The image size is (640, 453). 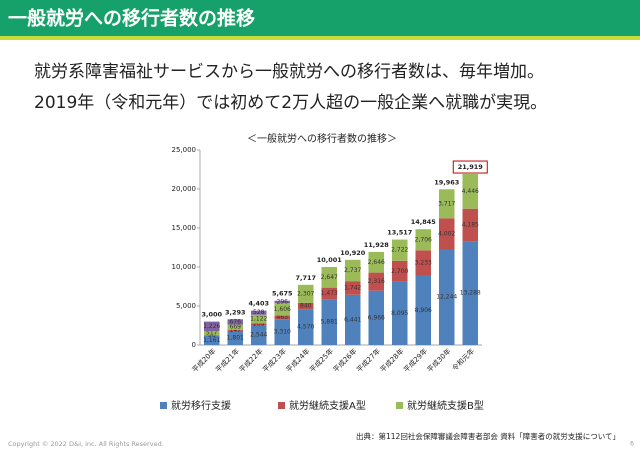 I want to click on total-label: 11,928, so click(x=377, y=245).